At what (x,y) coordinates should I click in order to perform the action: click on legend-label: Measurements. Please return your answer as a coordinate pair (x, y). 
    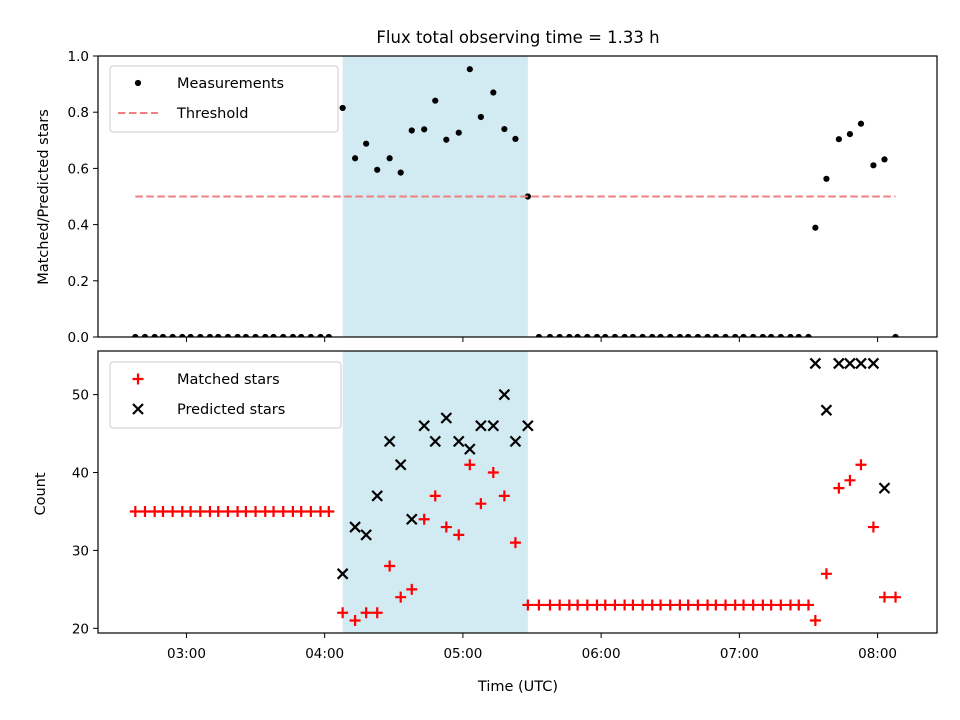
    Looking at the image, I should click on (230, 84).